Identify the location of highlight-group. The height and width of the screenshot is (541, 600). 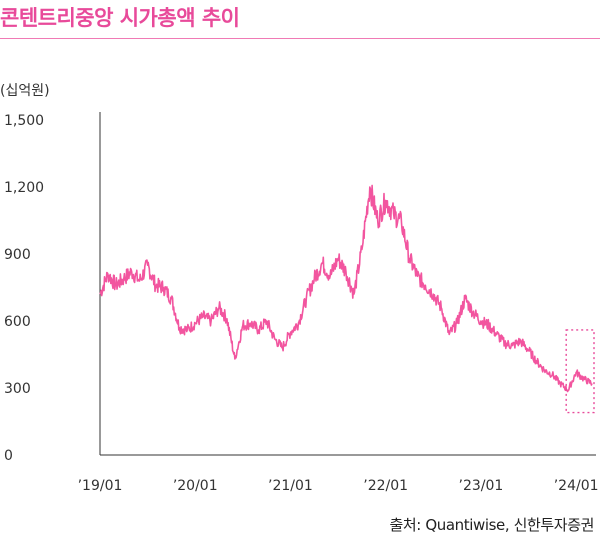
(580, 371).